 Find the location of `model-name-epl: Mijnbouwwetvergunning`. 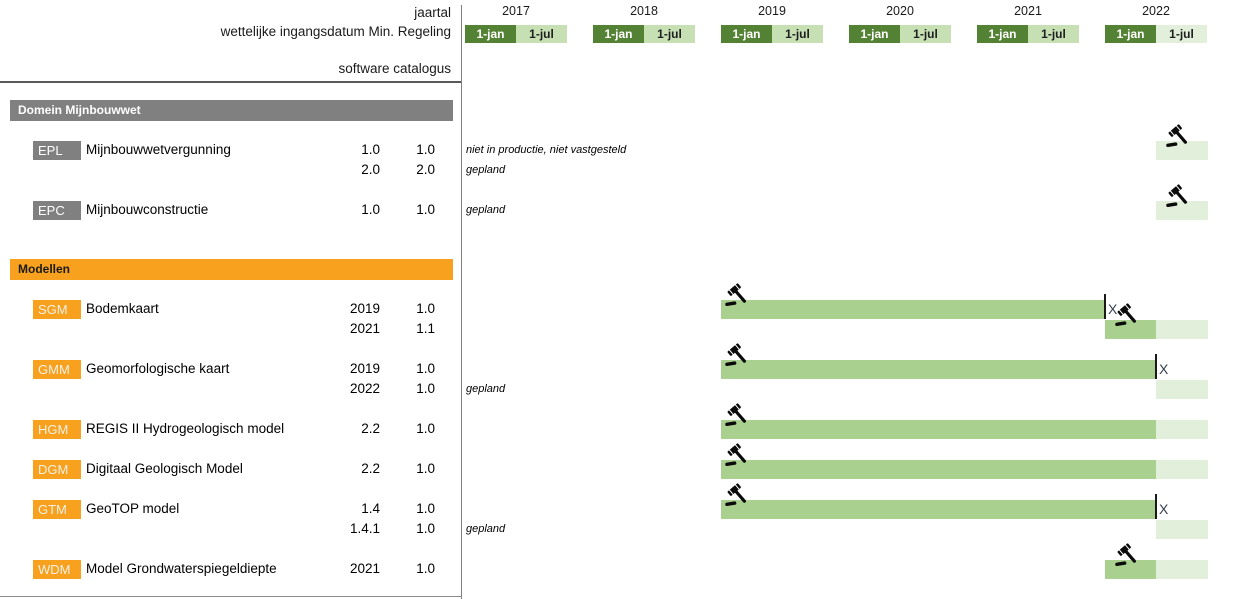

model-name-epl: Mijnbouwwetvergunning is located at coordinates (158, 149).